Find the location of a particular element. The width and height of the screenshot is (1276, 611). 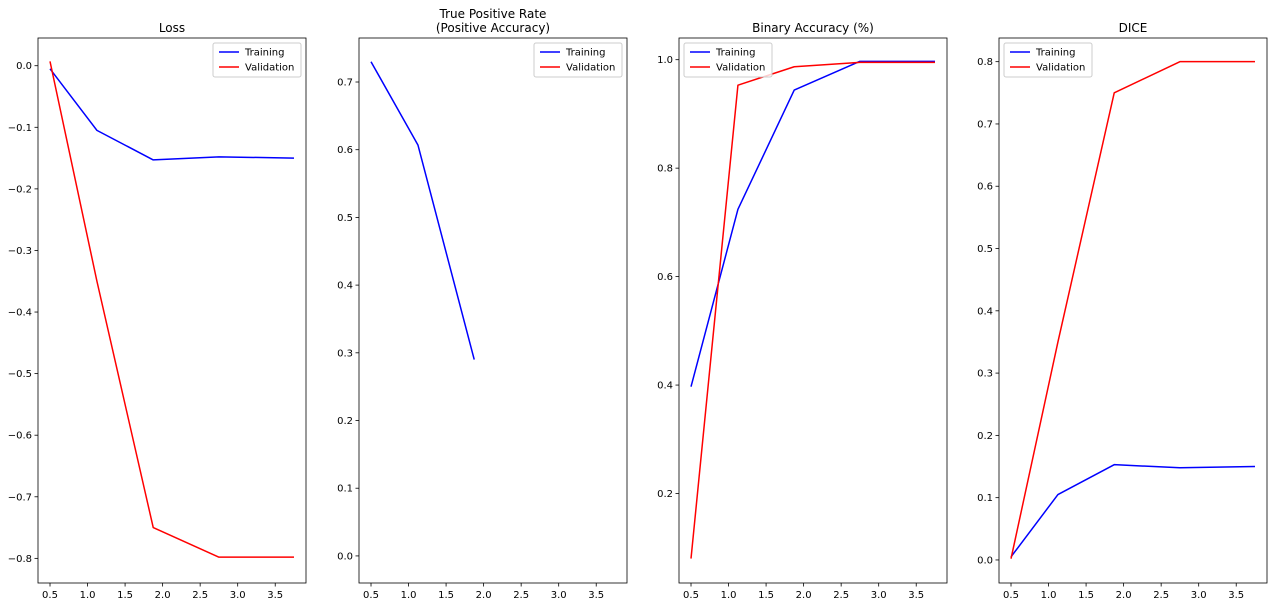

y-tick-label: −0.8 is located at coordinates (20, 559).